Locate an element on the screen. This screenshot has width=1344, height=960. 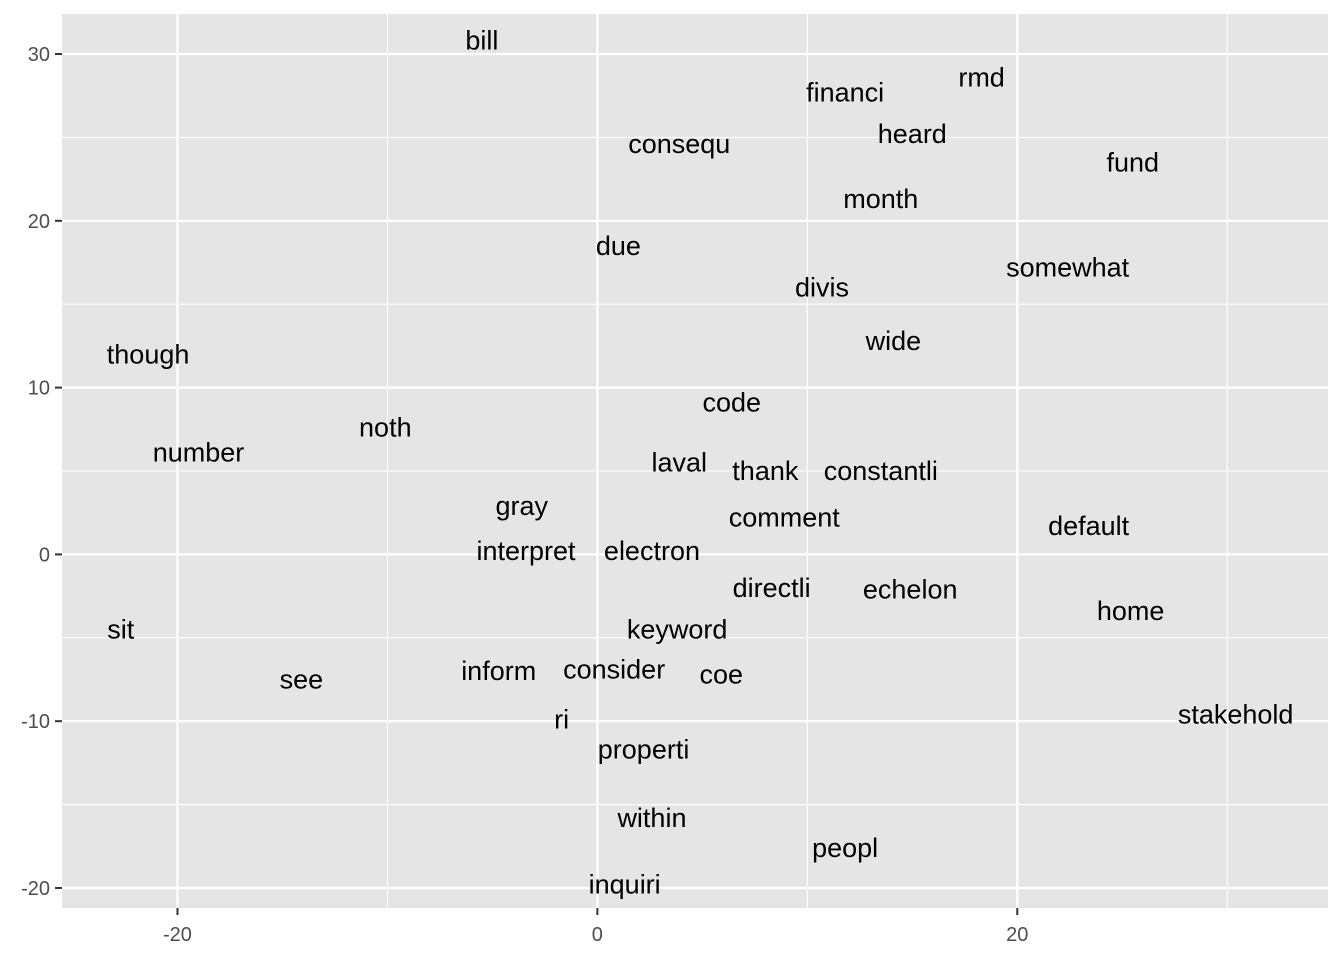
y-tick-label: 0 is located at coordinates (44, 555).